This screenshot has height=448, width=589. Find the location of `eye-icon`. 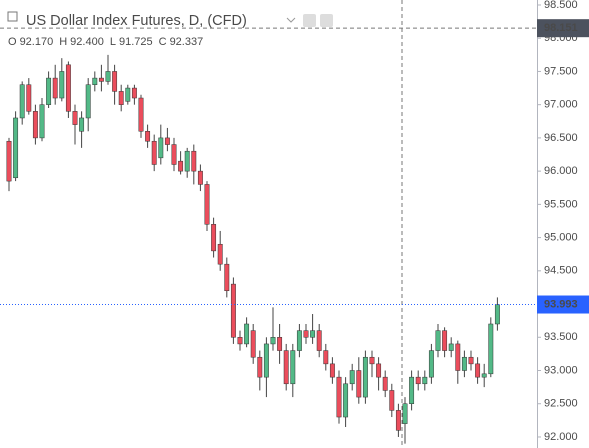

eye-icon is located at coordinates (309, 20).